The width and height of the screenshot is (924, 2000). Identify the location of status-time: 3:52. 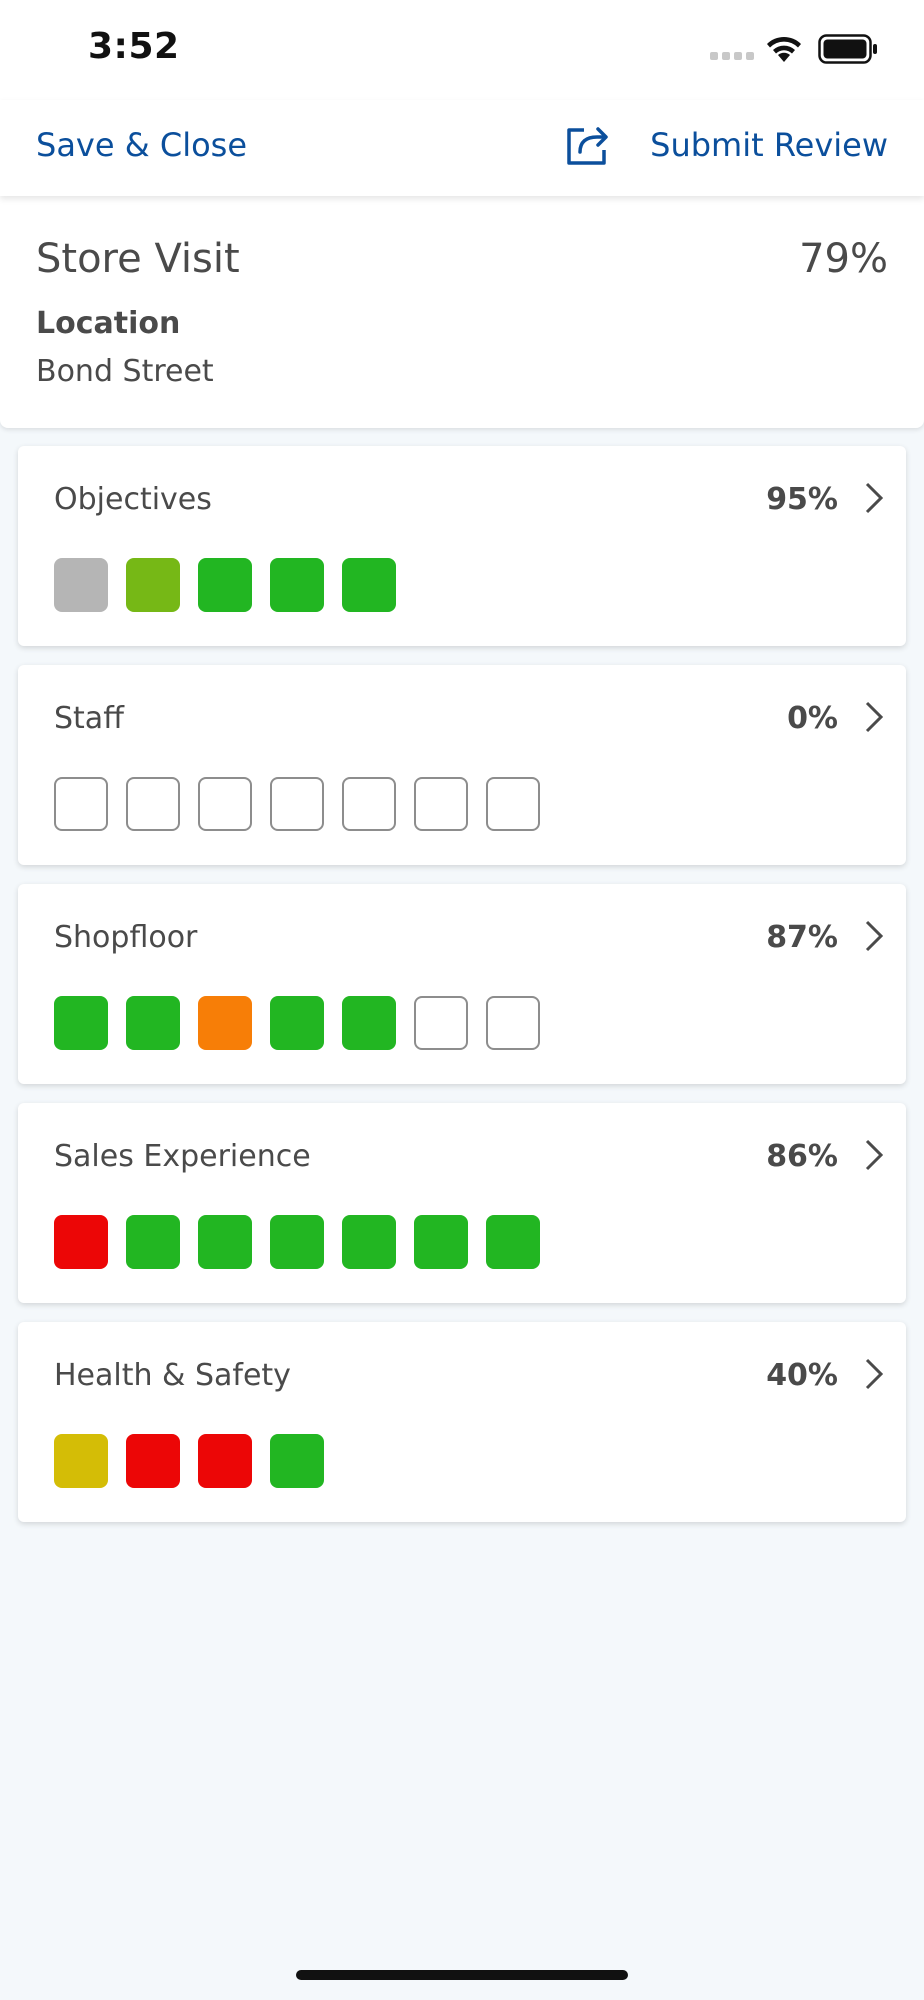
(134, 46).